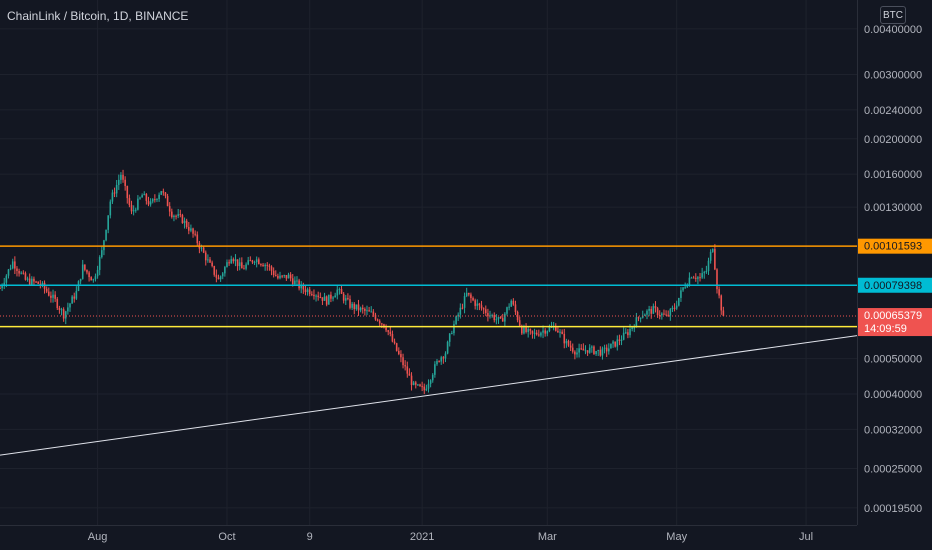 This screenshot has height=550, width=932. I want to click on price-tick-label: 0.00032000, so click(893, 430).